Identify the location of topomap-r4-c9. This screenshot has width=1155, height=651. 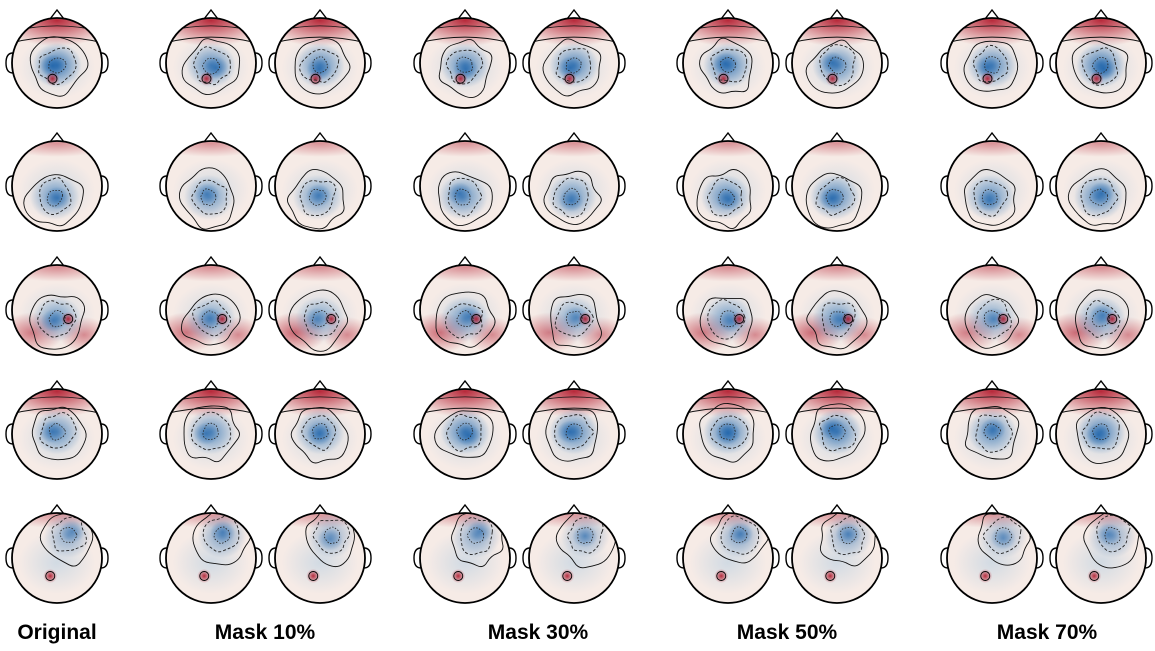
(1101, 429).